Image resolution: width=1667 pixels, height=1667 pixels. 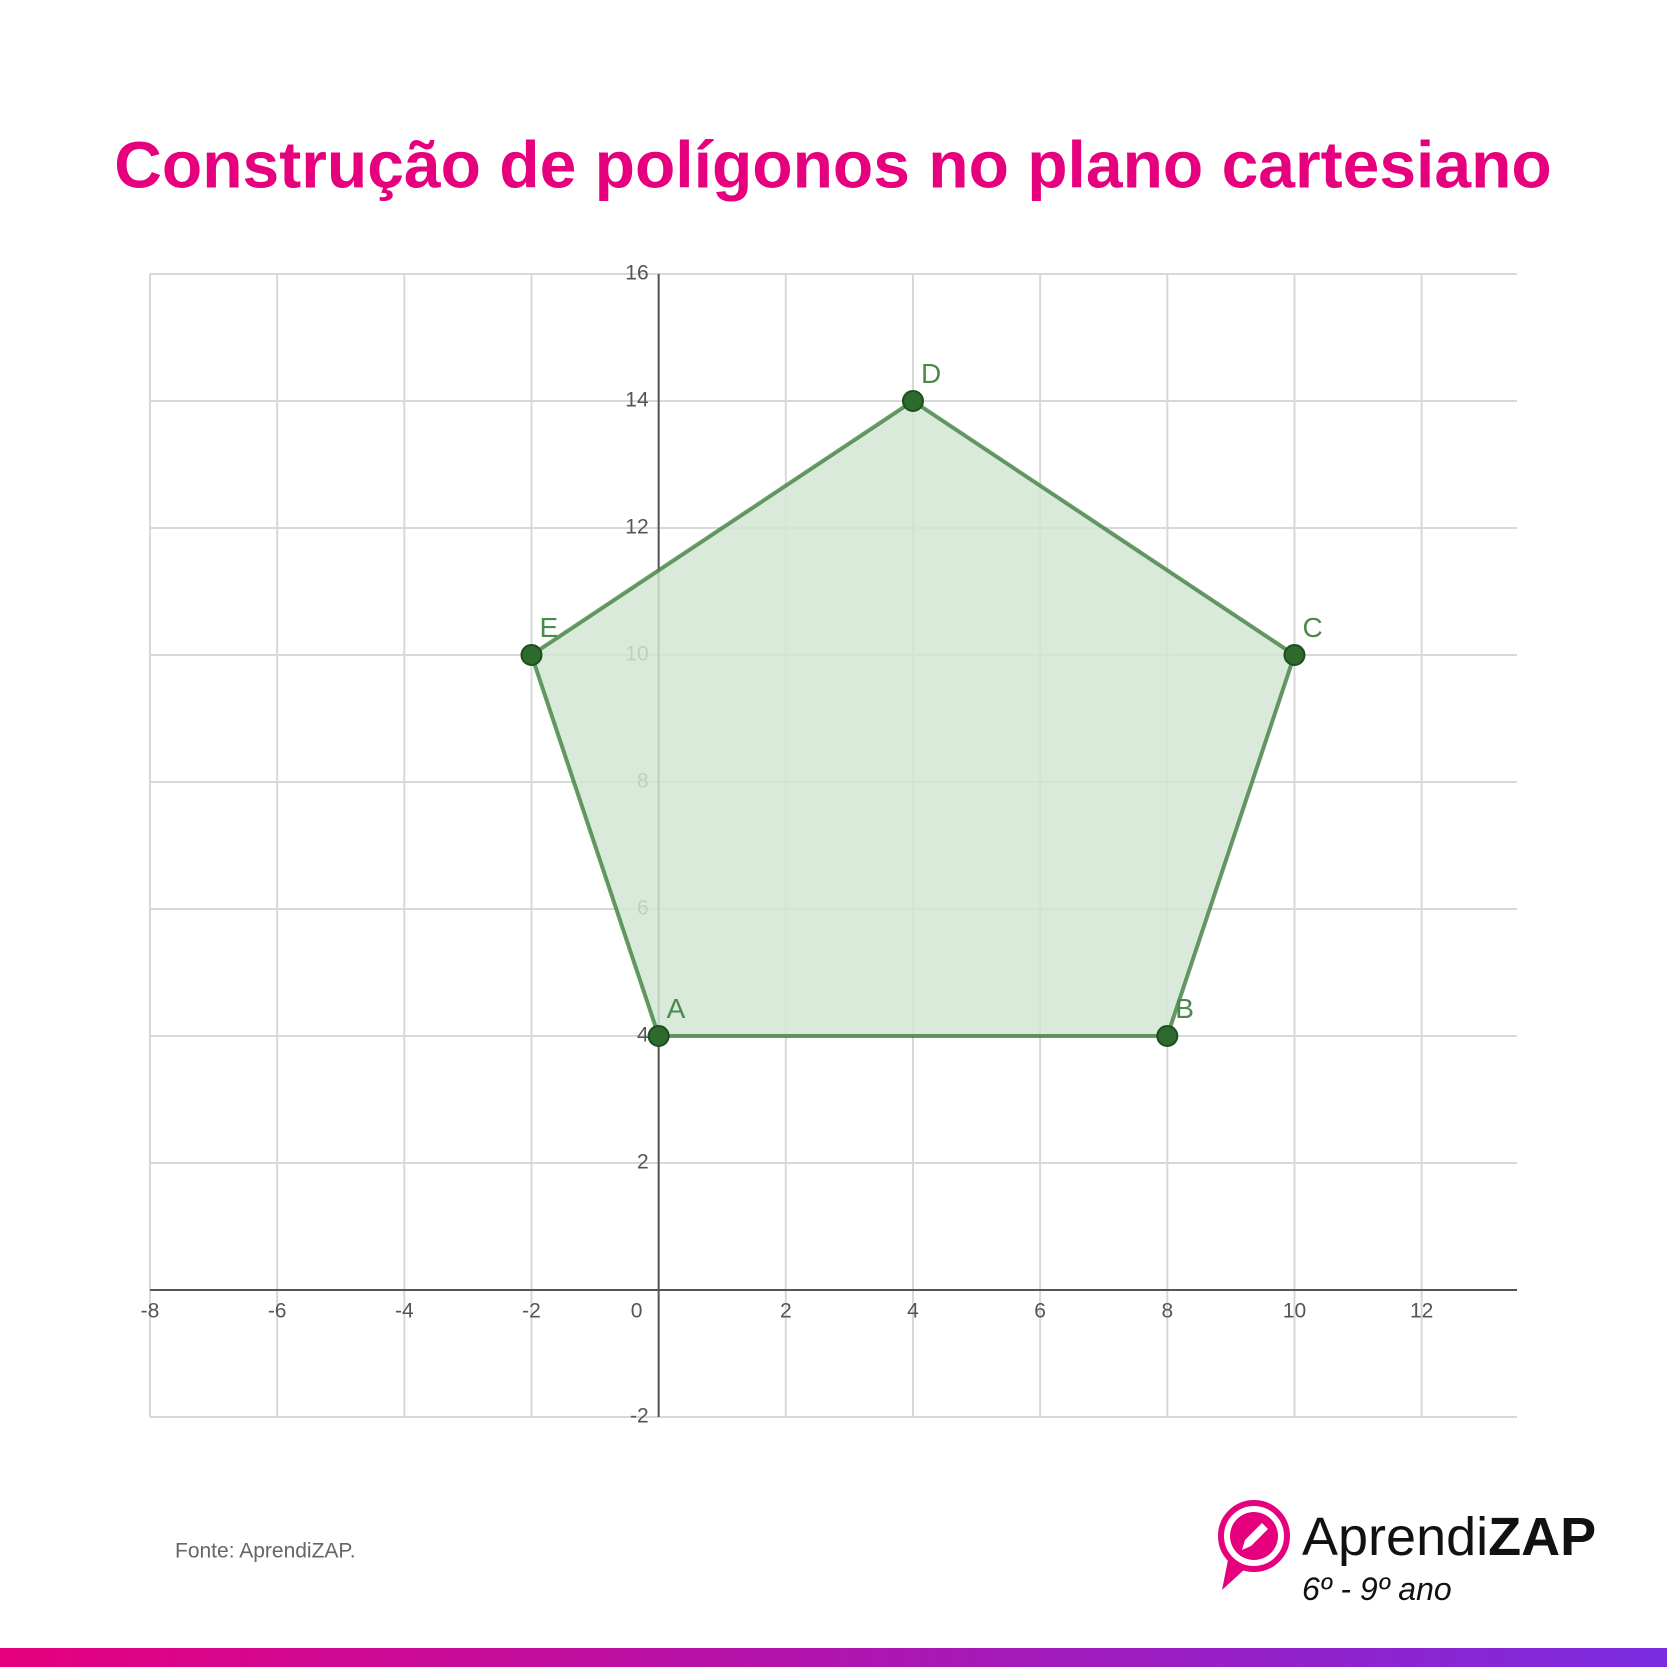 What do you see at coordinates (1542, 1537) in the screenshot?
I see `brand-bold: ZAP` at bounding box center [1542, 1537].